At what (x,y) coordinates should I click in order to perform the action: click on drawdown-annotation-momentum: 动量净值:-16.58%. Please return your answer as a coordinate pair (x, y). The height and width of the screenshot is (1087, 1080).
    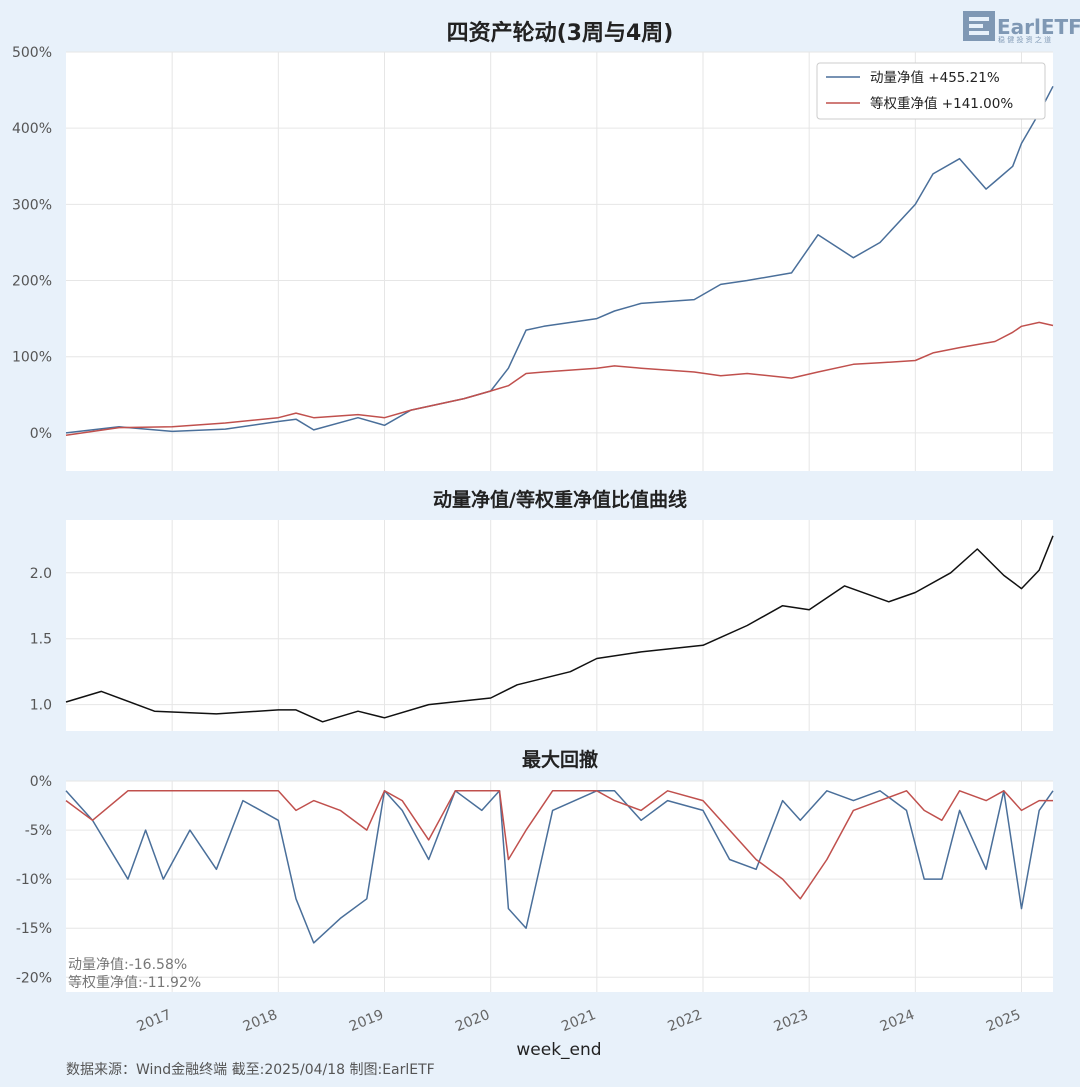
    Looking at the image, I should click on (127, 965).